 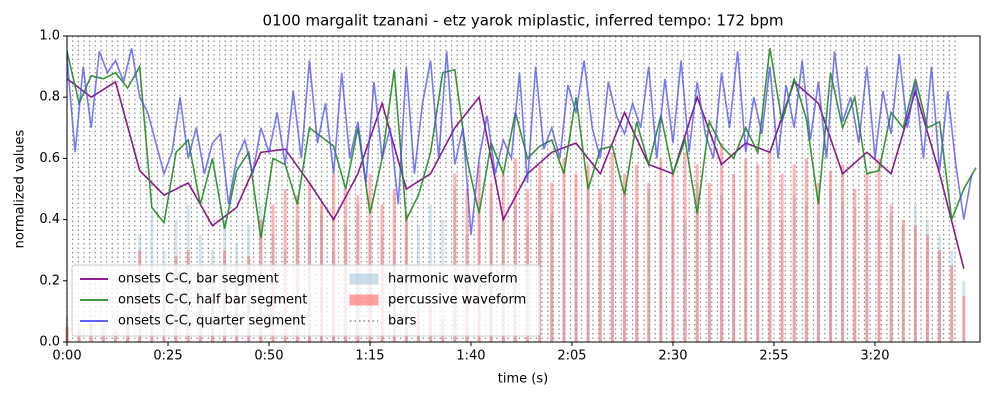 I want to click on y-tick-label: 0.6, so click(x=49, y=158).